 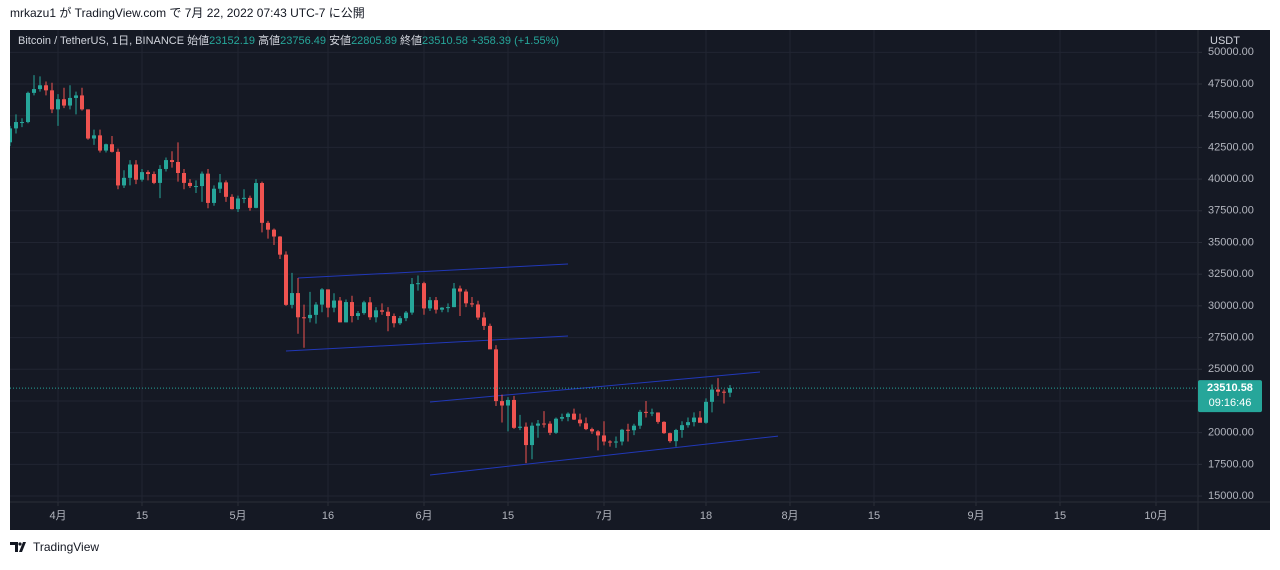 What do you see at coordinates (57, 516) in the screenshot?
I see `x-tick-label: 4月` at bounding box center [57, 516].